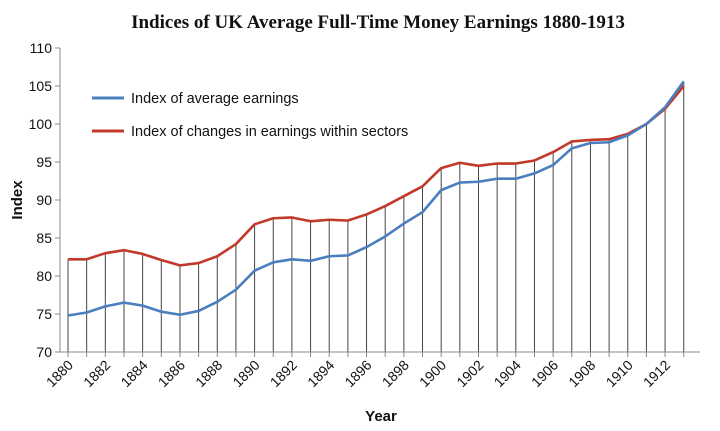 Image resolution: width=720 pixels, height=431 pixels. Describe the element at coordinates (59, 373) in the screenshot. I see `x-tick-label: 1880` at that location.